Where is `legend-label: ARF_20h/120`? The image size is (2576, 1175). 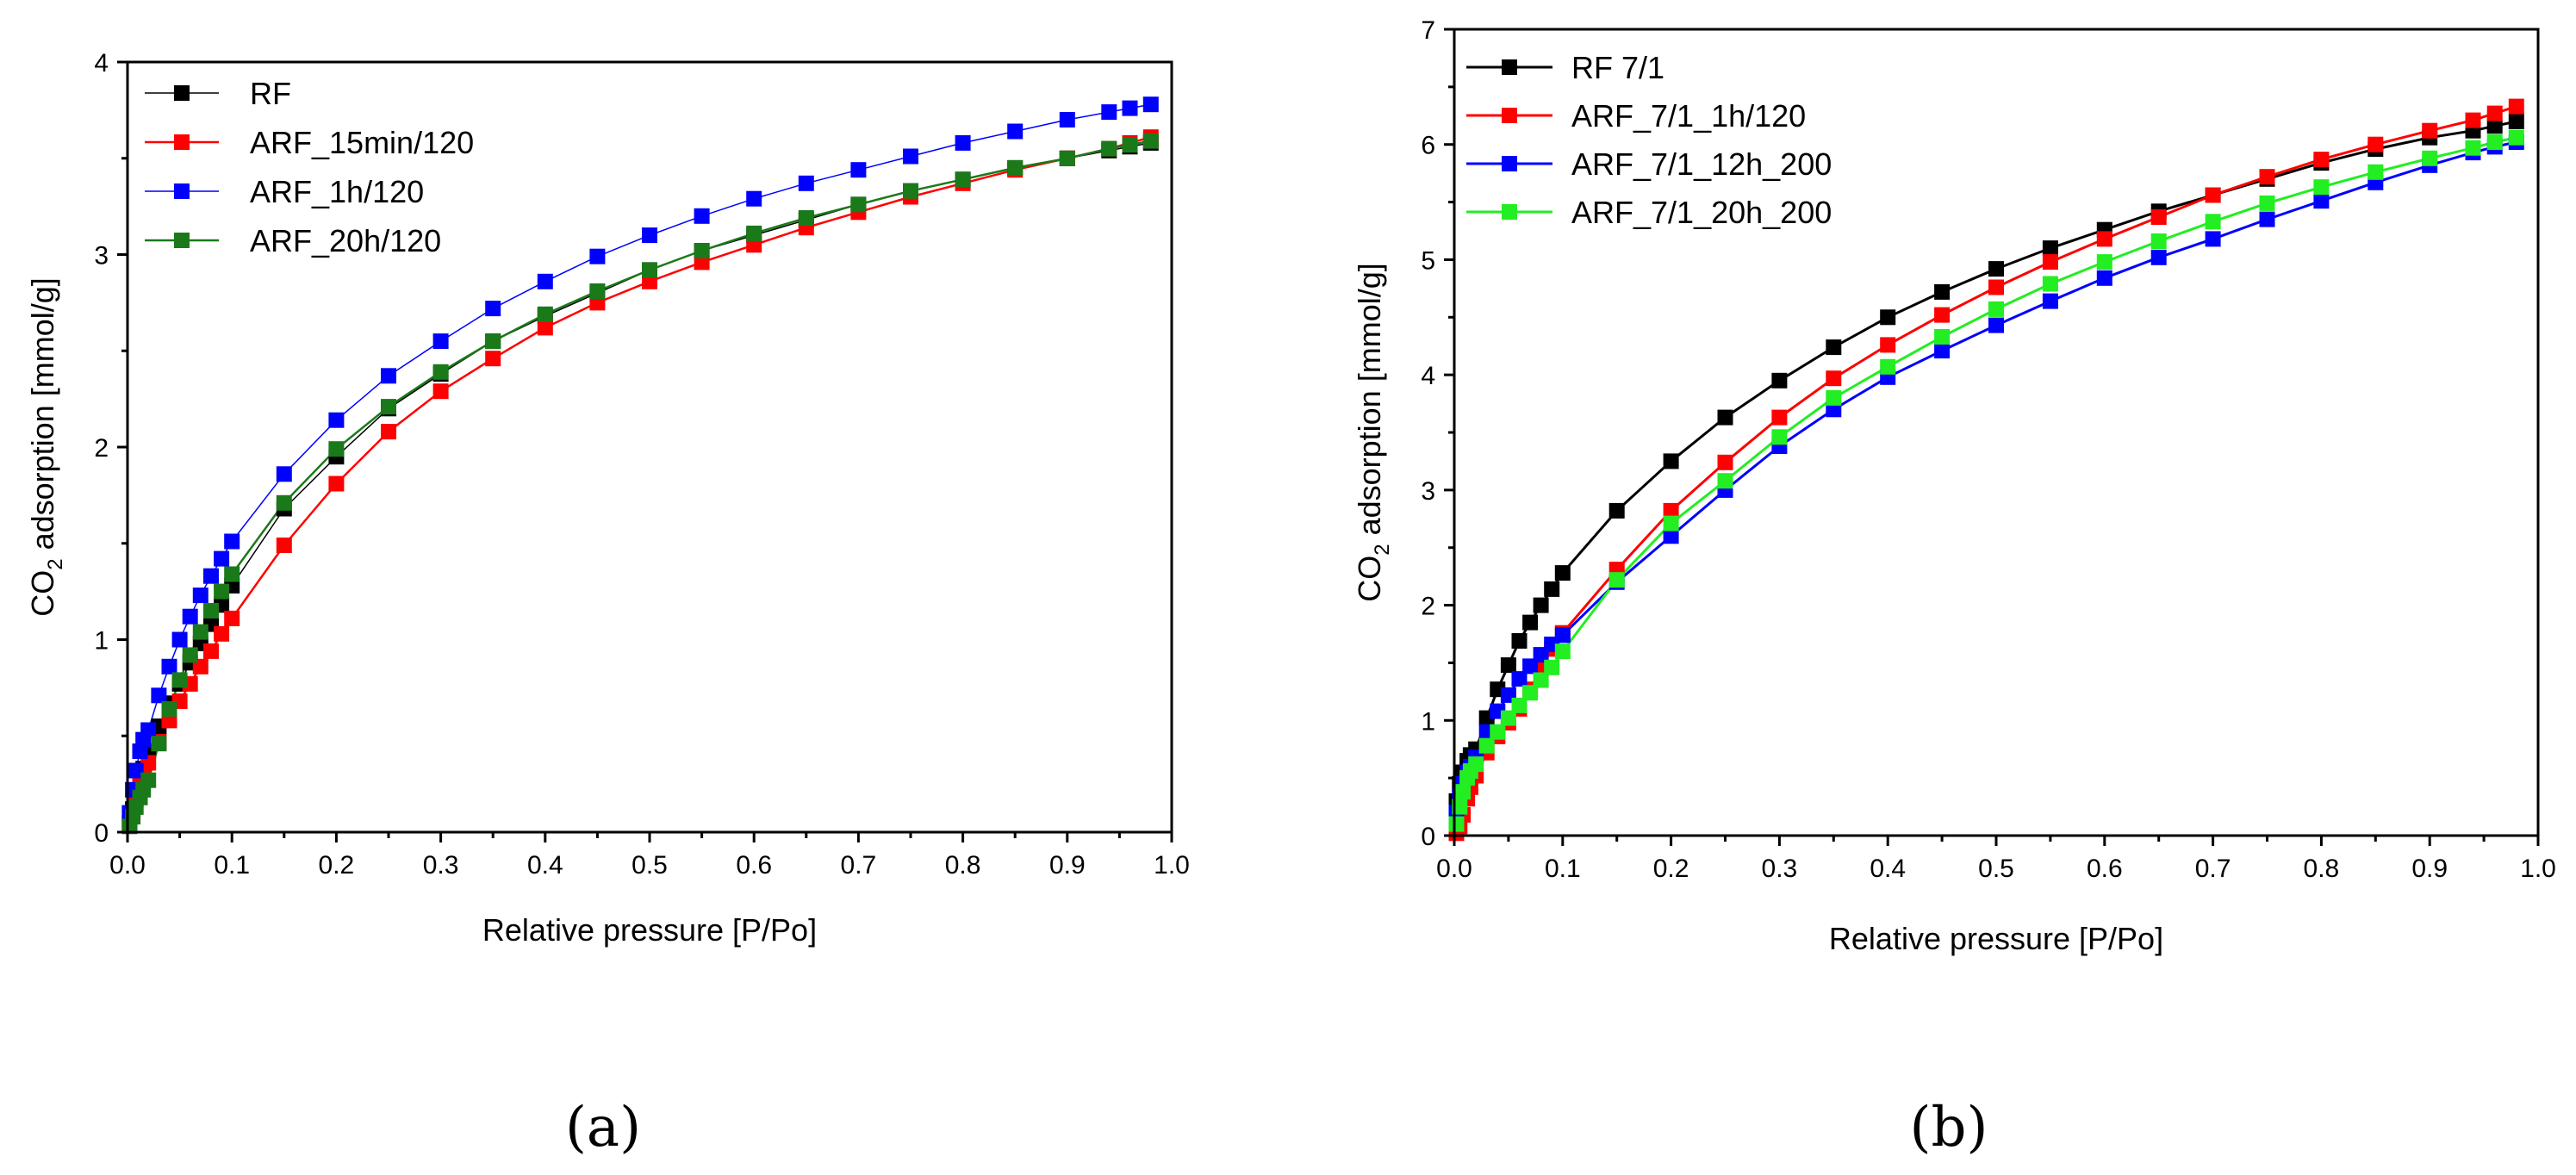
legend-label: ARF_20h/120 is located at coordinates (345, 240).